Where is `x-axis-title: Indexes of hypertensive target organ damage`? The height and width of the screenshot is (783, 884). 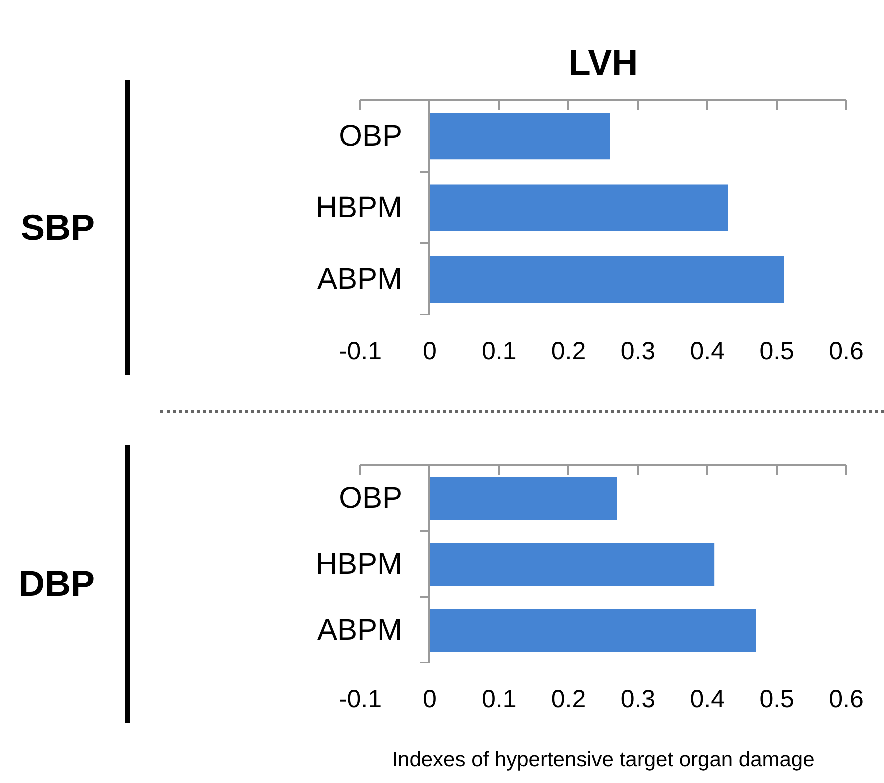
x-axis-title: Indexes of hypertensive target organ damage is located at coordinates (603, 760).